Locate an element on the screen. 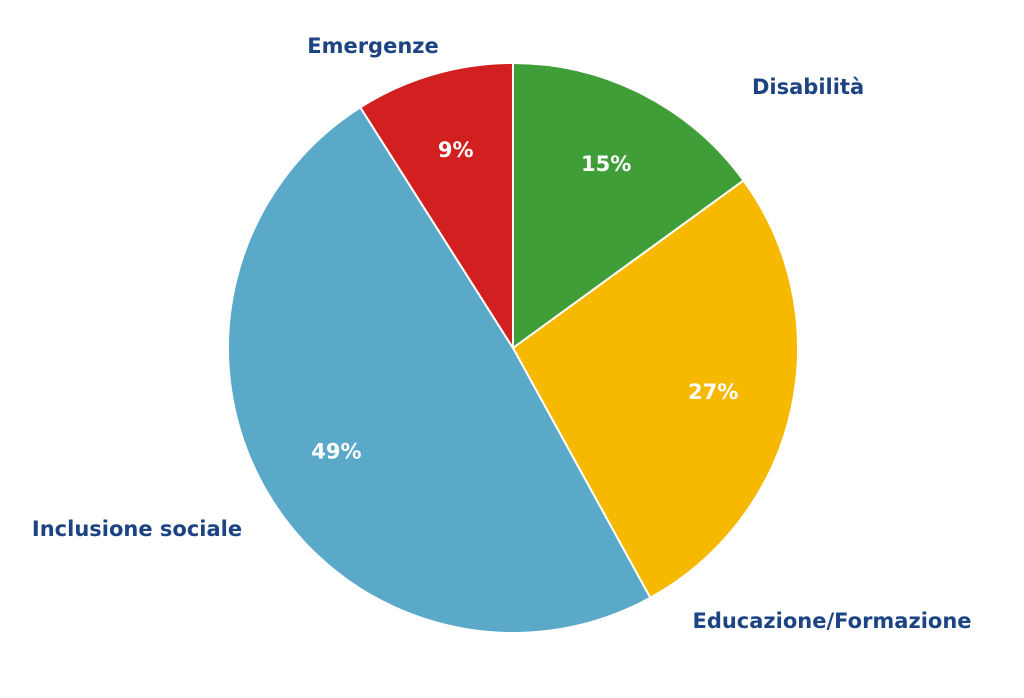 This screenshot has height=698, width=1024. value-label: 9% is located at coordinates (456, 150).